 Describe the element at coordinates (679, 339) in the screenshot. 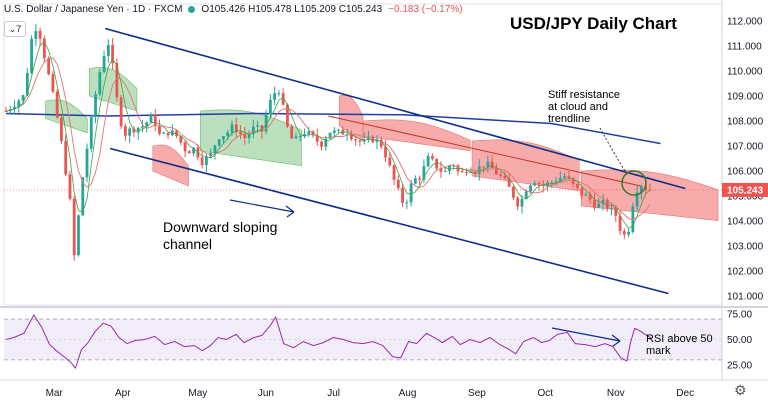

I see `annotation-rsi-line-1: RSI above 50` at that location.